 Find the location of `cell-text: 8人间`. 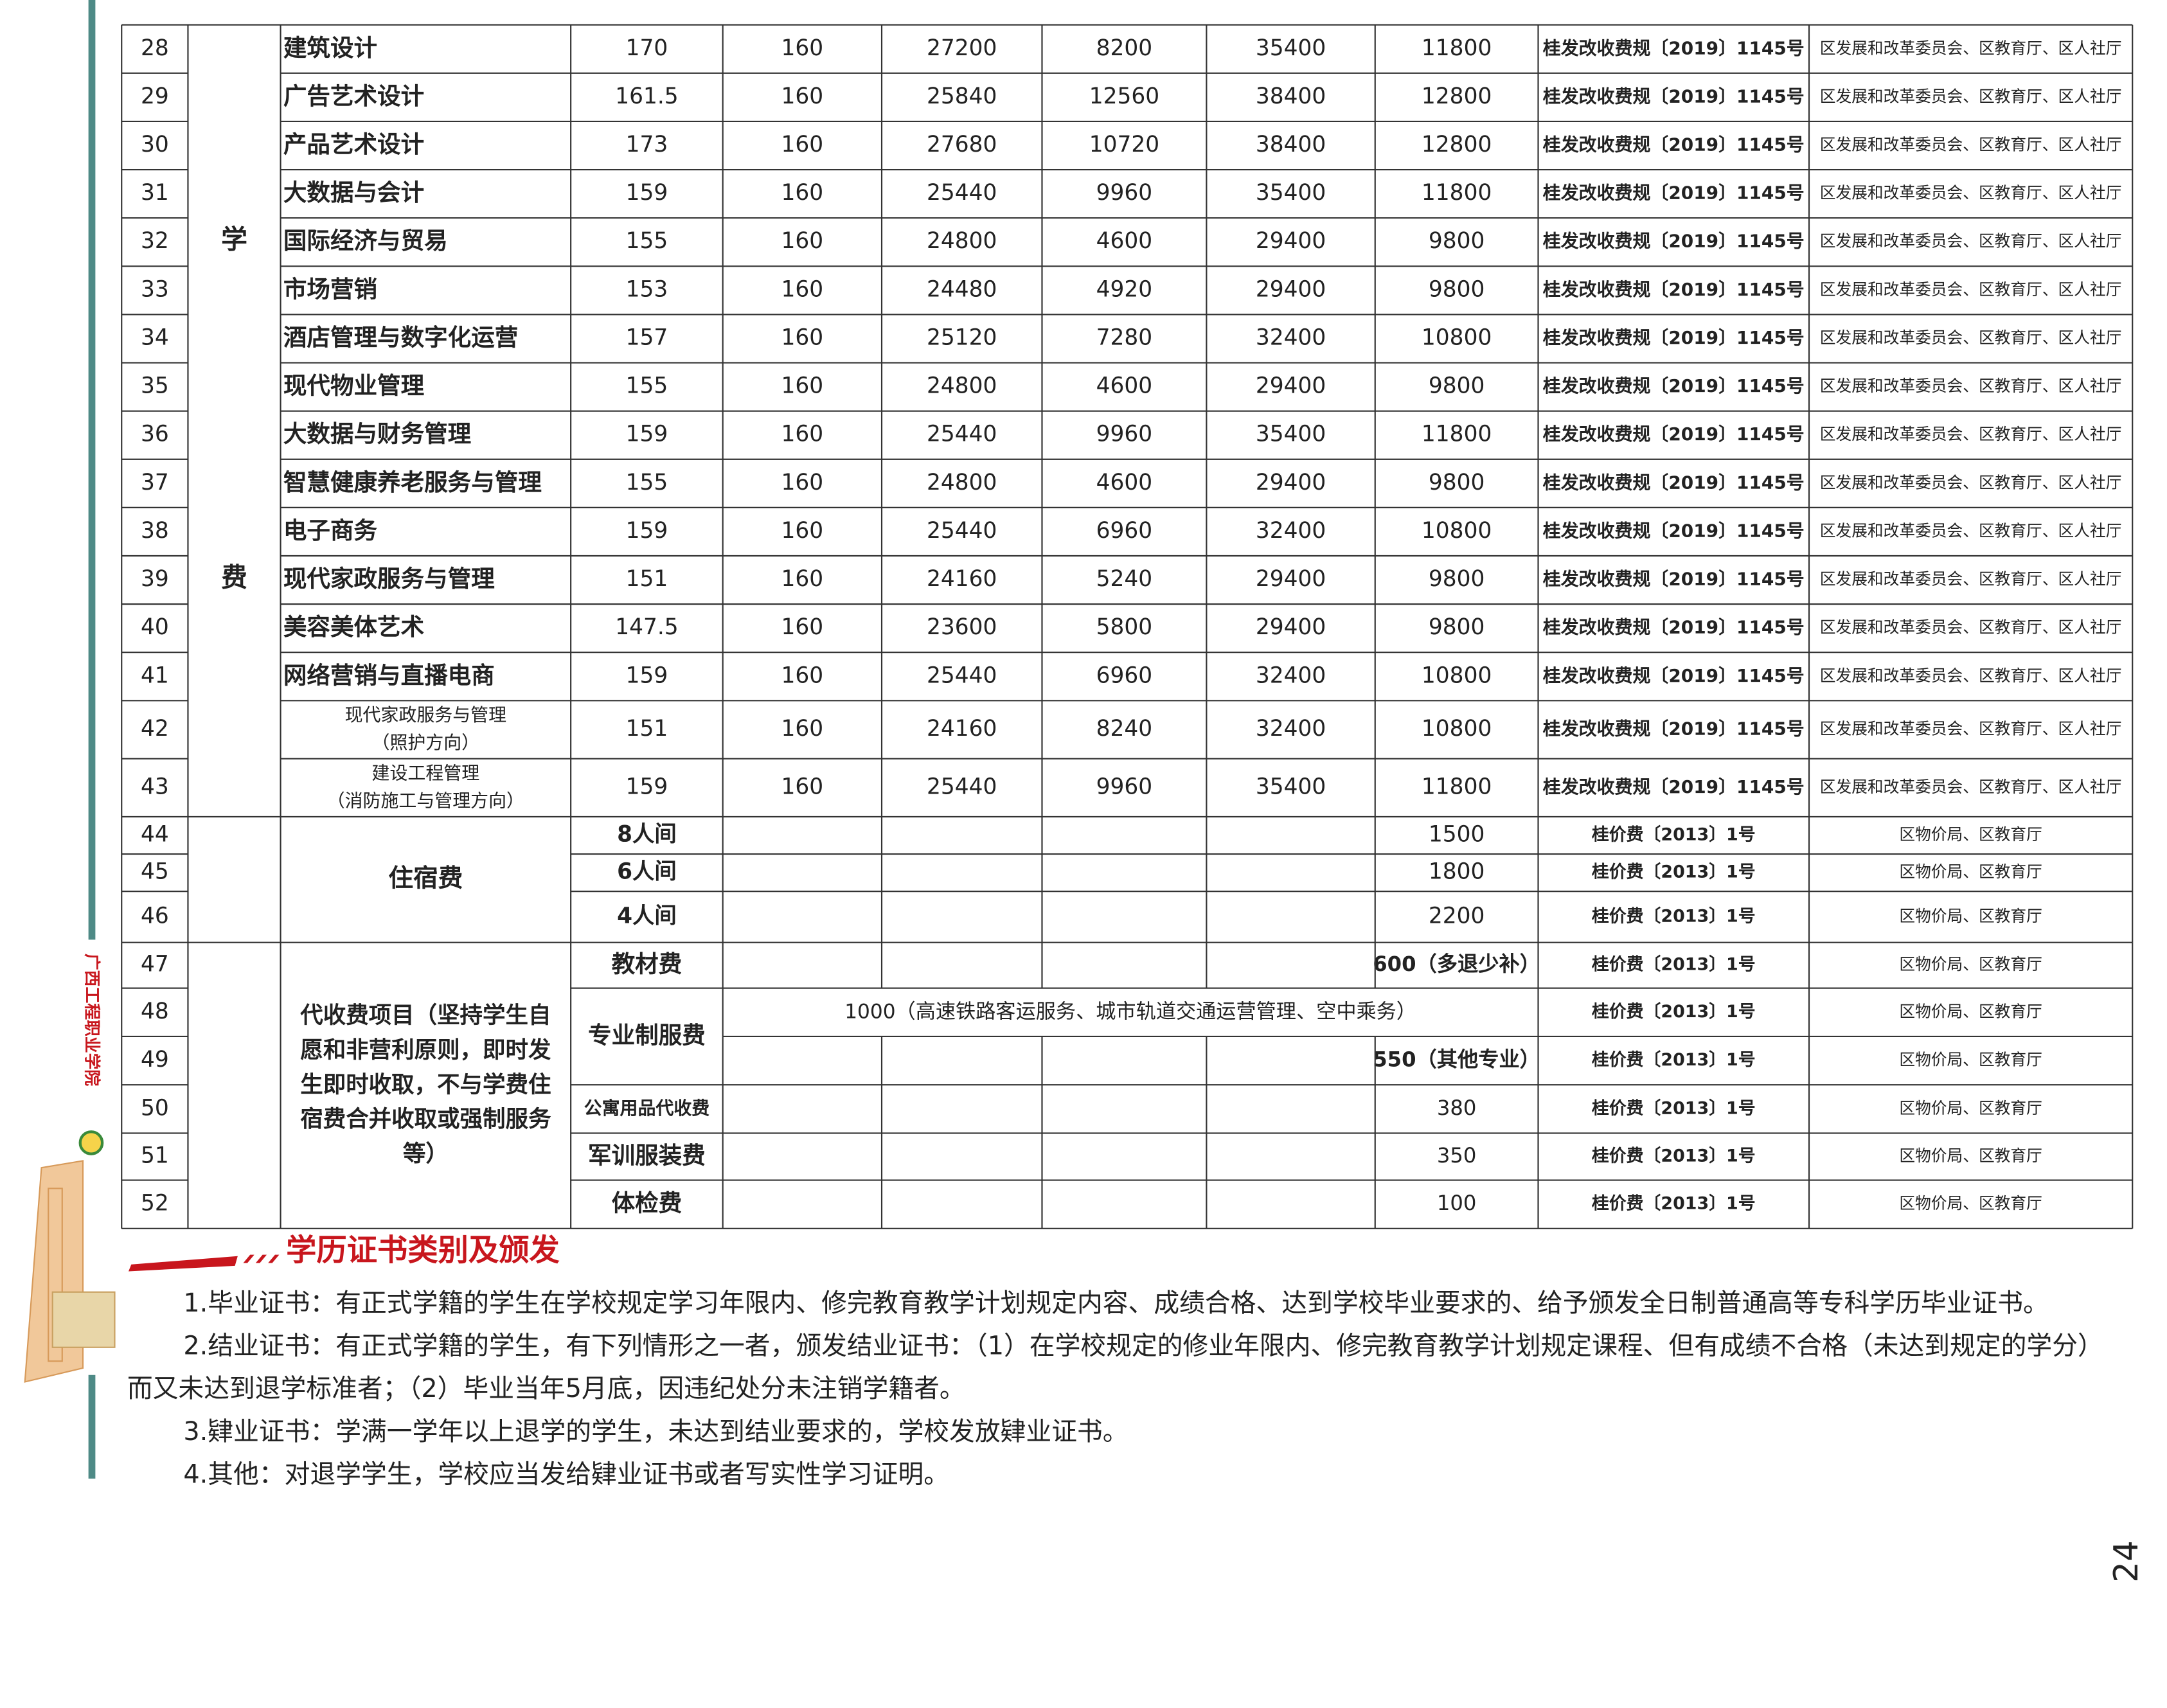

cell-text: 8人间 is located at coordinates (647, 835).